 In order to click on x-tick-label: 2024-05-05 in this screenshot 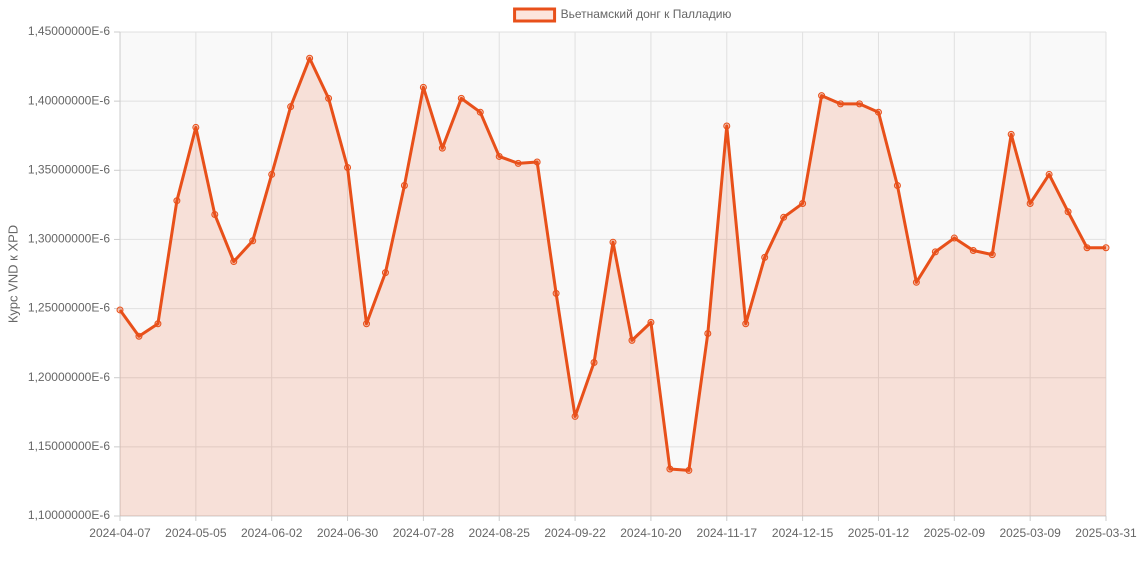, I will do `click(196, 533)`.